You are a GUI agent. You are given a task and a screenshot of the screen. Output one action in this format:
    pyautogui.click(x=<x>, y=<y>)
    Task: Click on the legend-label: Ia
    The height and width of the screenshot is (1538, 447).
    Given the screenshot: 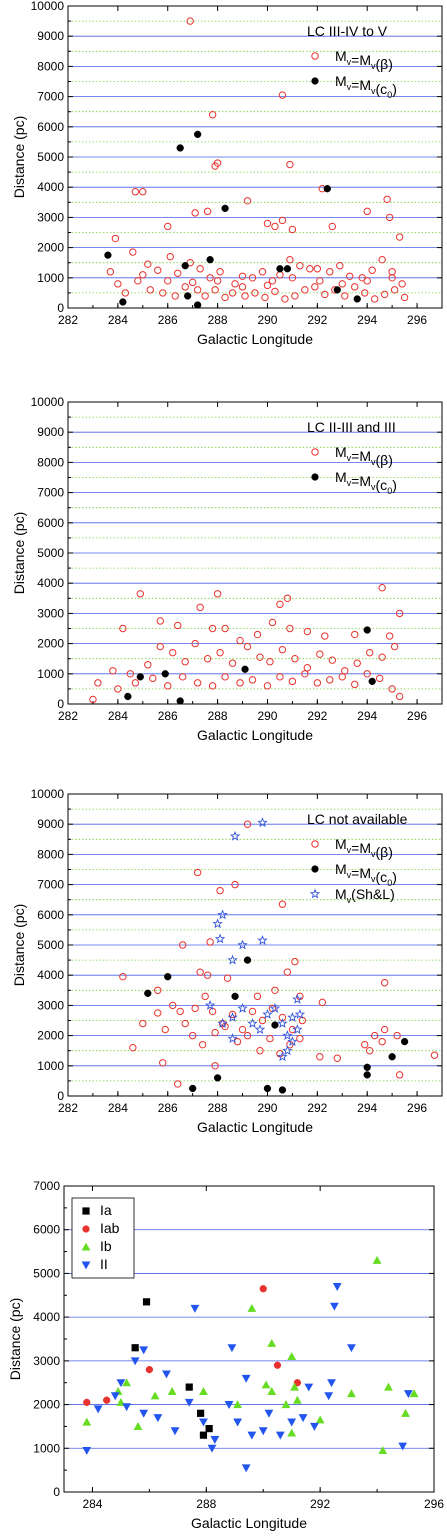 What is the action you would take?
    pyautogui.click(x=106, y=1210)
    